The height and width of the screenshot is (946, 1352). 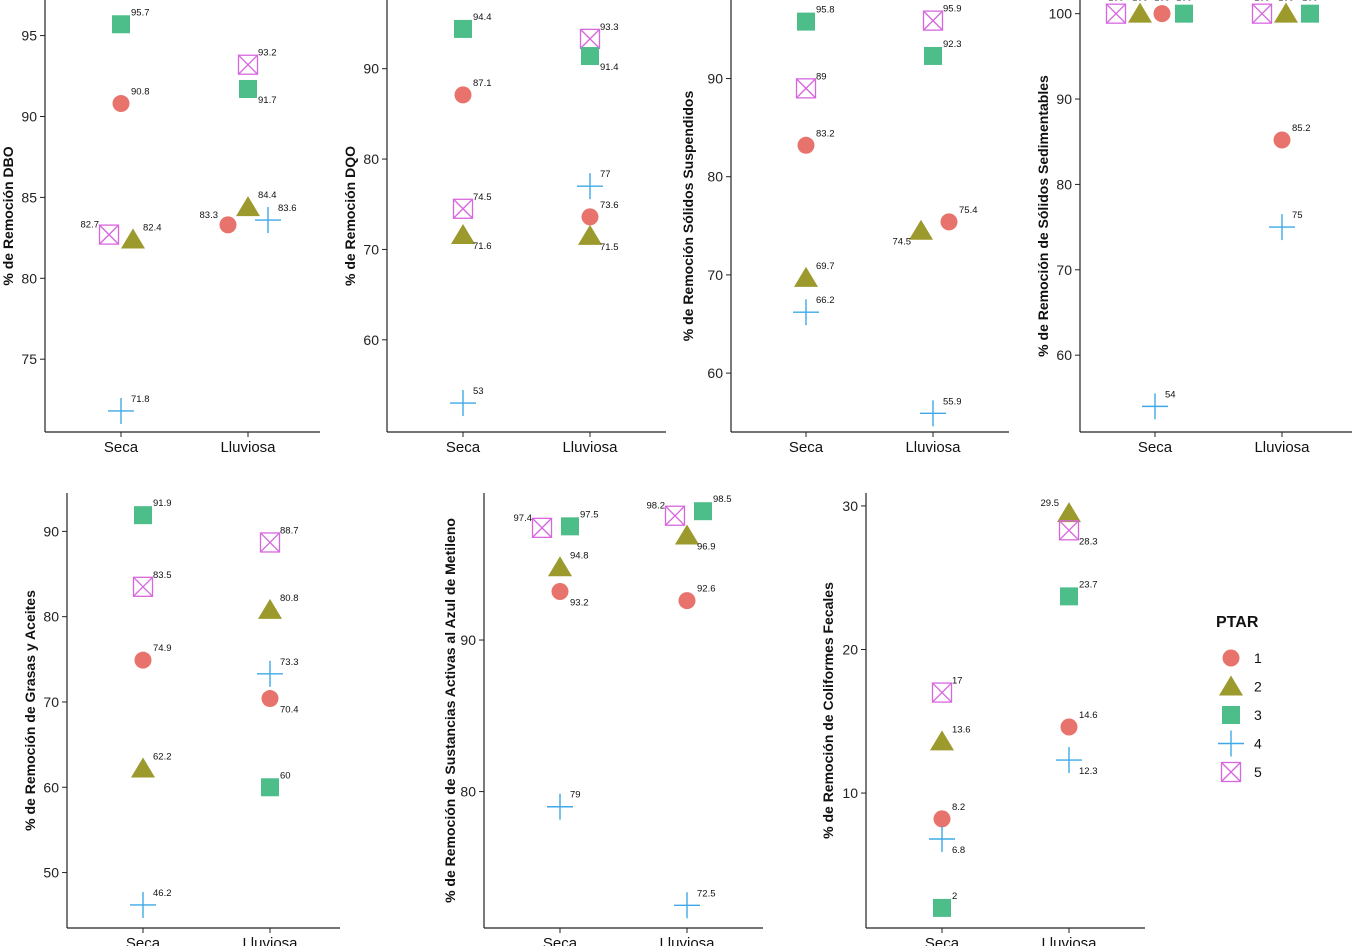 I want to click on data-label: 73.3, so click(x=289, y=662).